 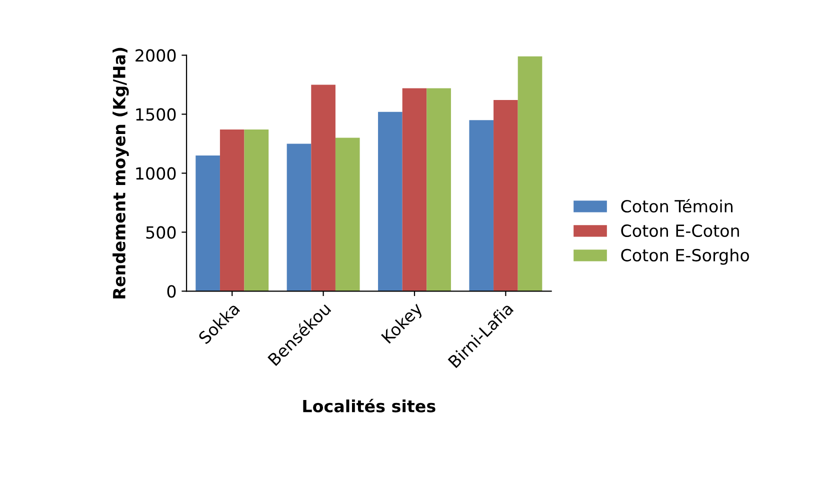 I want to click on y-tick-label: 1000, so click(x=156, y=173).